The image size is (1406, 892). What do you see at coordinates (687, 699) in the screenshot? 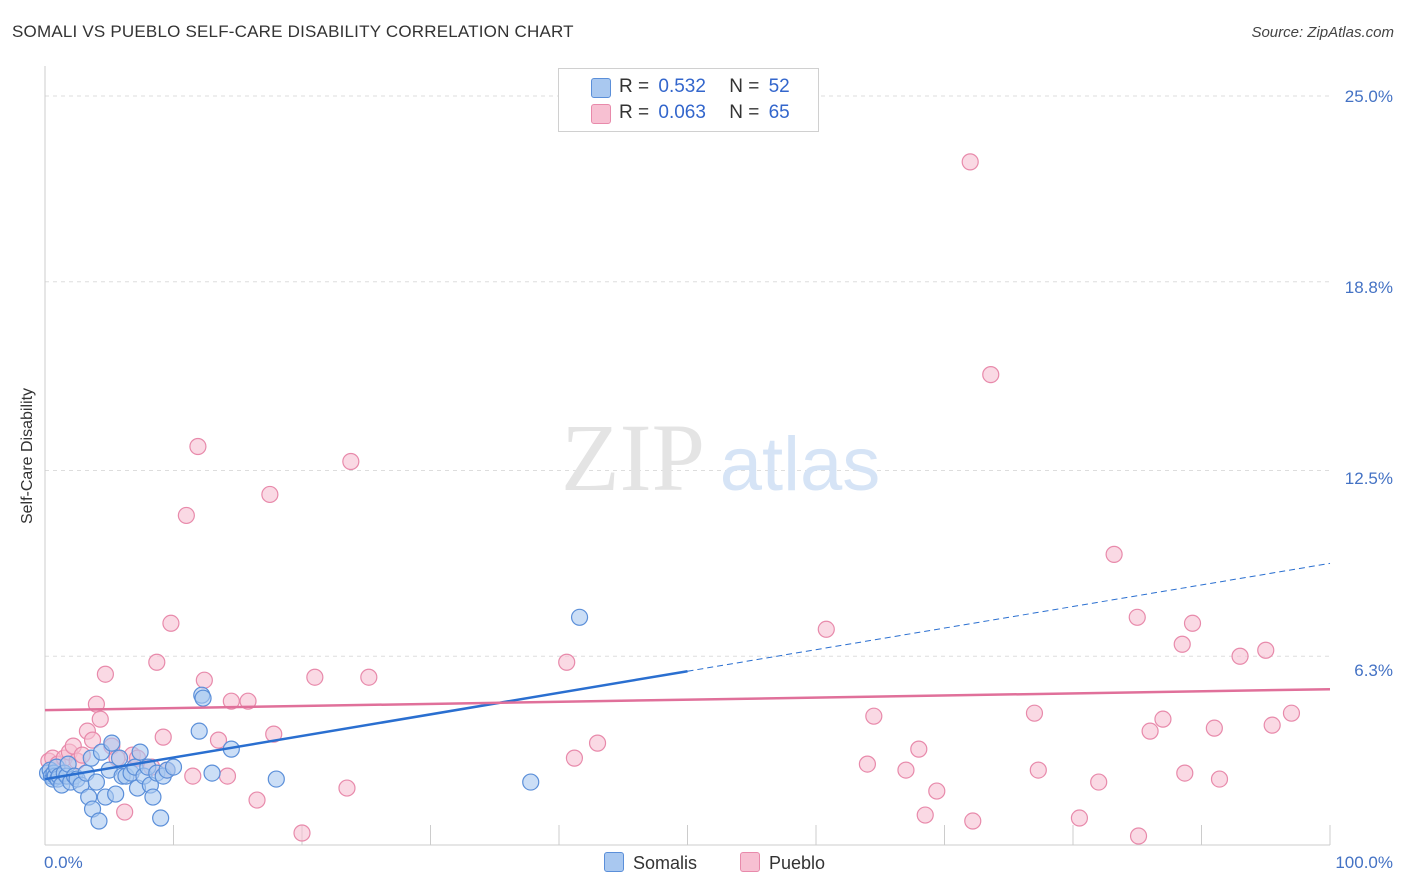
I see `pueblo-trend-line` at bounding box center [687, 699].